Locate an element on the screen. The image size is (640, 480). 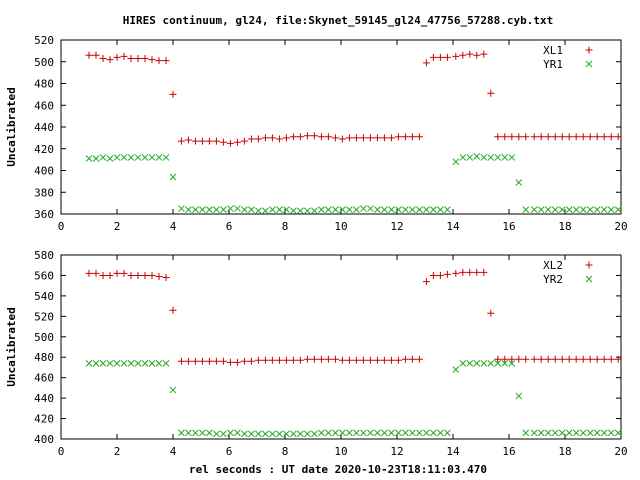
y-tick-label: 360 is located at coordinates (44, 214).